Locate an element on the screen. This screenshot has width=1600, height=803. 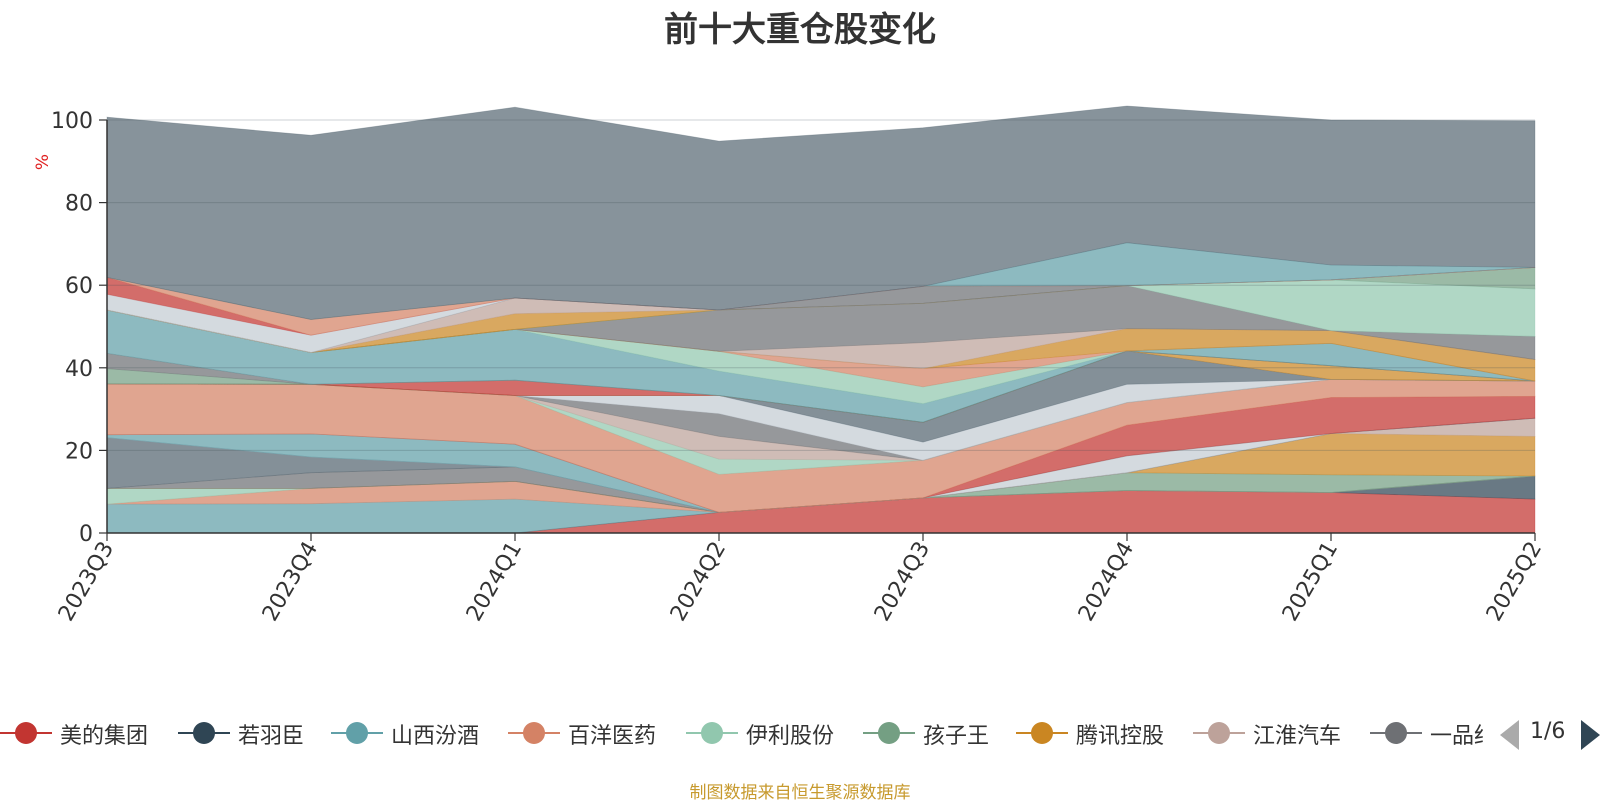
chart-title: 前十大重仓股变化 is located at coordinates (800, 30).